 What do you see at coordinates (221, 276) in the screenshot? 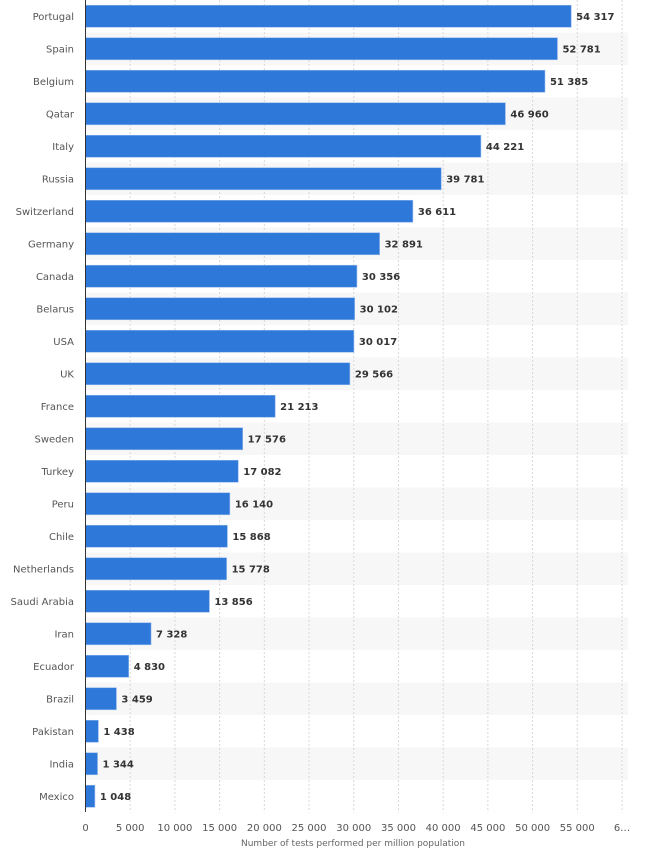
I see `bar-canada` at bounding box center [221, 276].